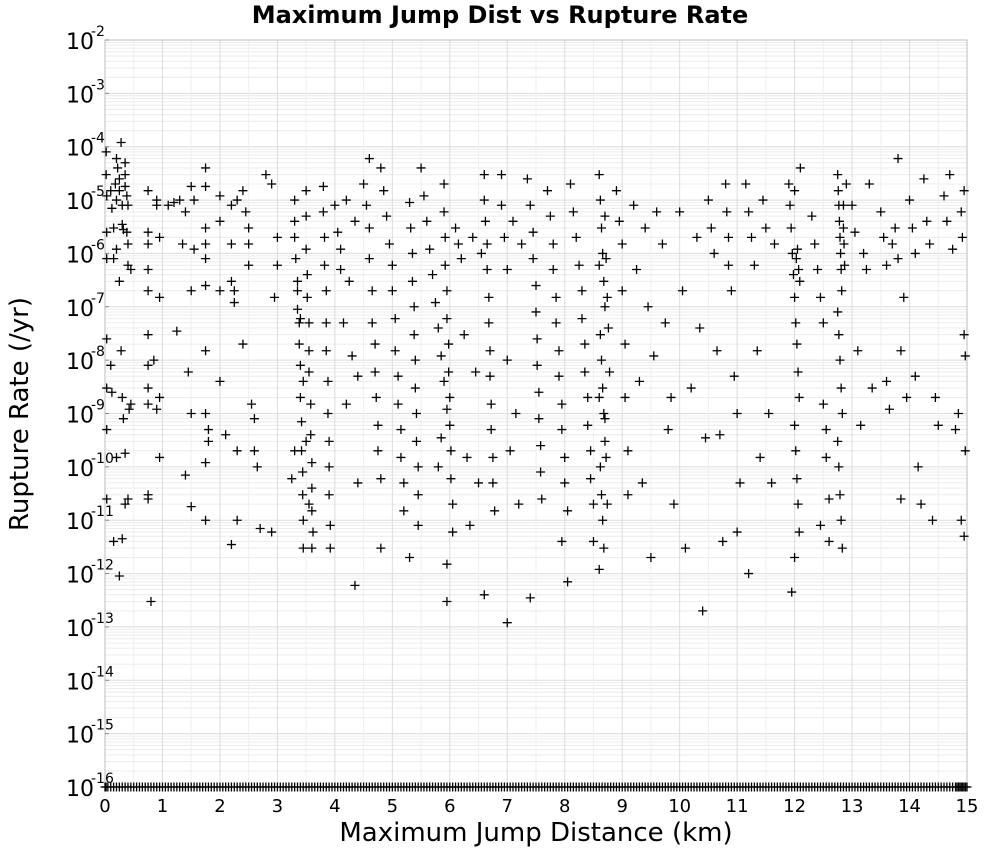 This screenshot has height=850, width=1000. I want to click on x-tick-label: 5, so click(392, 806).